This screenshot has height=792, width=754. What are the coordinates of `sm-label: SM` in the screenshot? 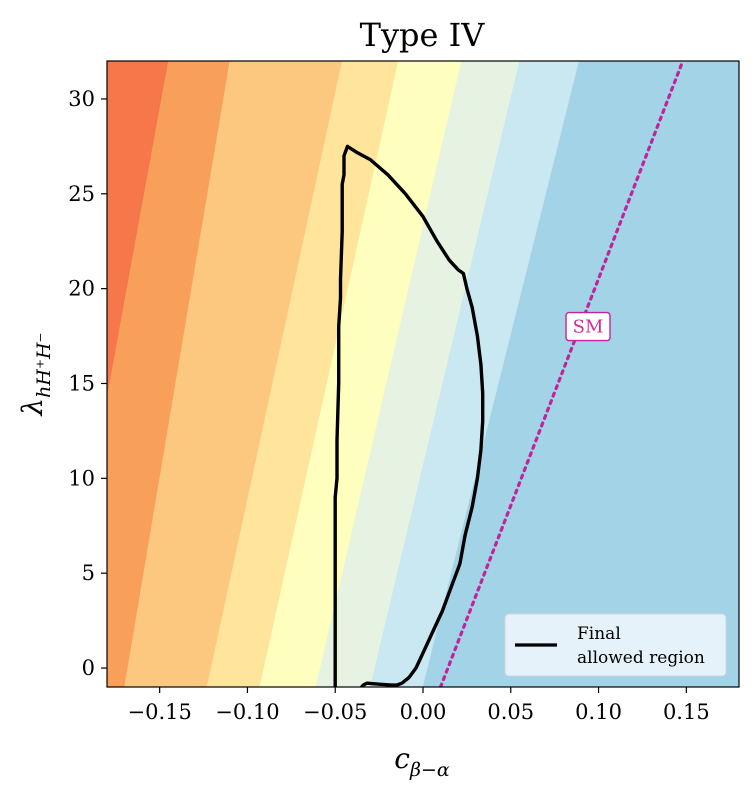 It's located at (588, 326).